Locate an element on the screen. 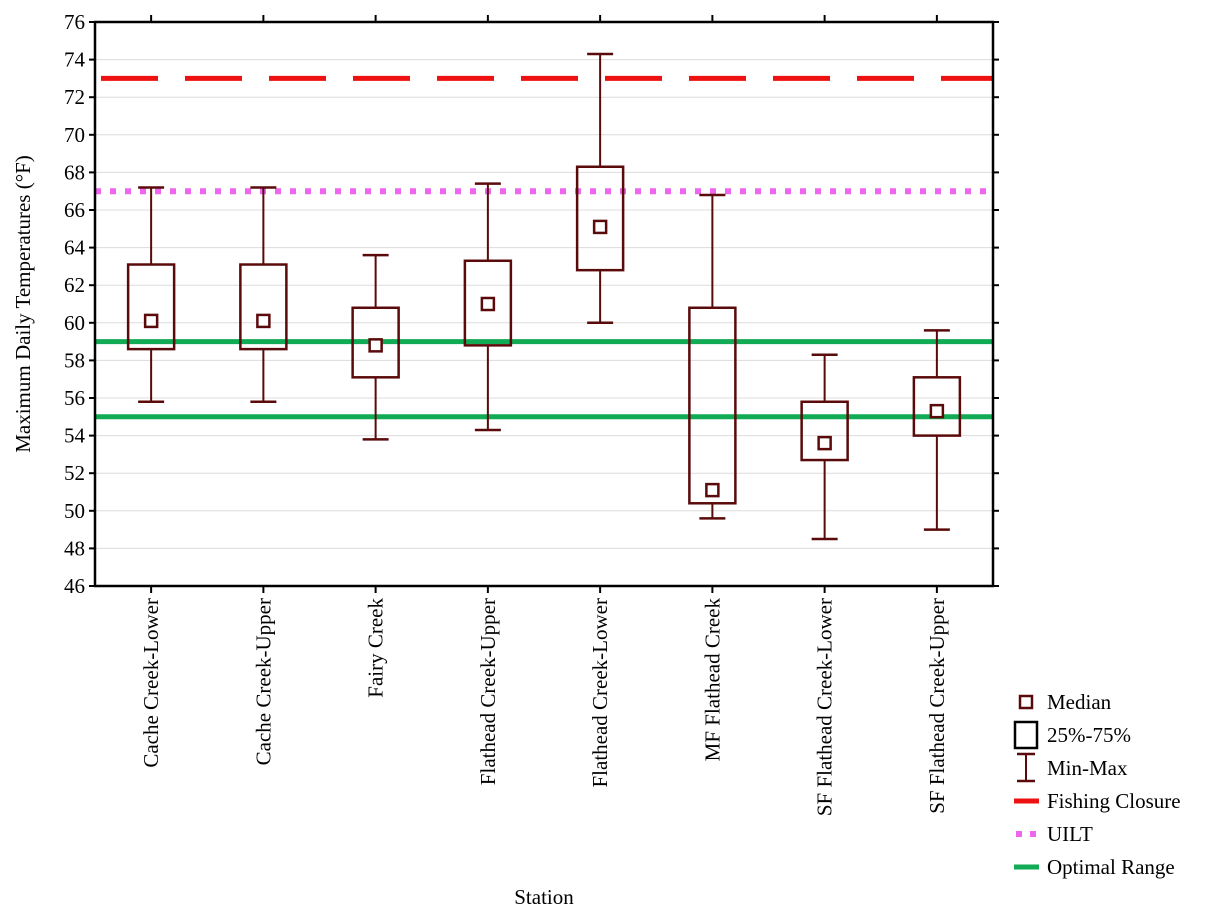 The height and width of the screenshot is (913, 1217). x-tick-label: Cache Creek-Lower is located at coordinates (151, 683).